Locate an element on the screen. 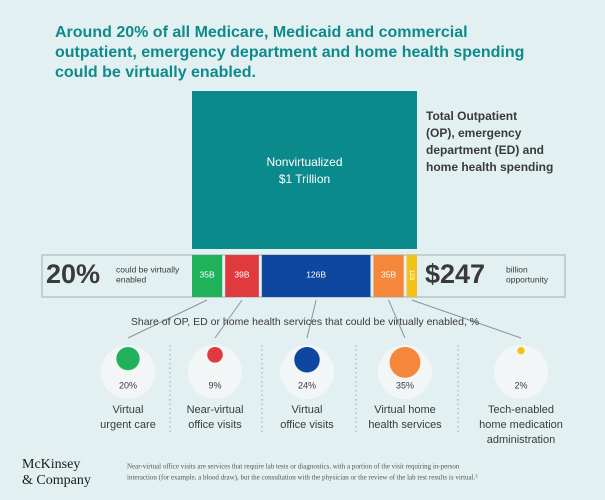 This screenshot has width=605, height=500. service-name: Tech-enabled is located at coordinates (521, 410).